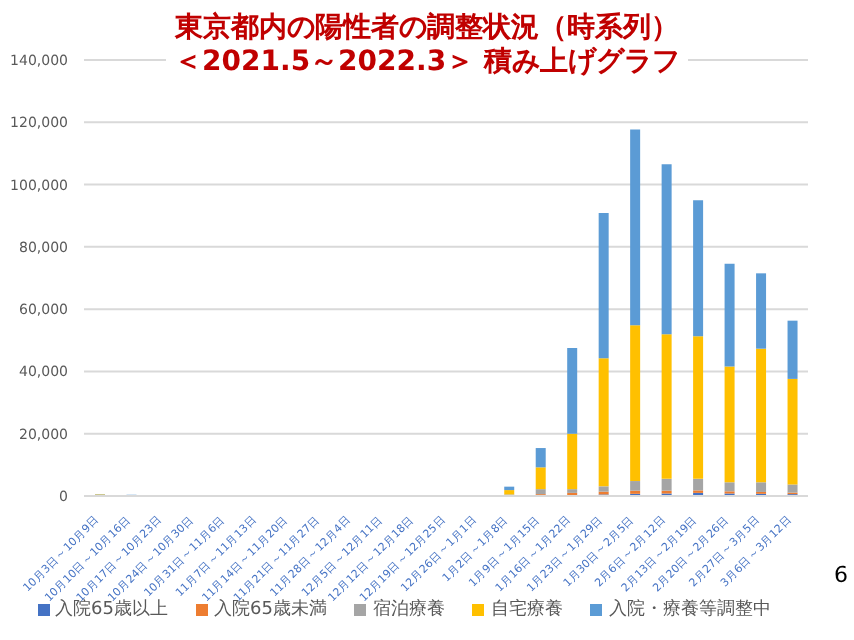  Describe the element at coordinates (526, 609) in the screenshot. I see `legend-label: 自宅療養` at that location.